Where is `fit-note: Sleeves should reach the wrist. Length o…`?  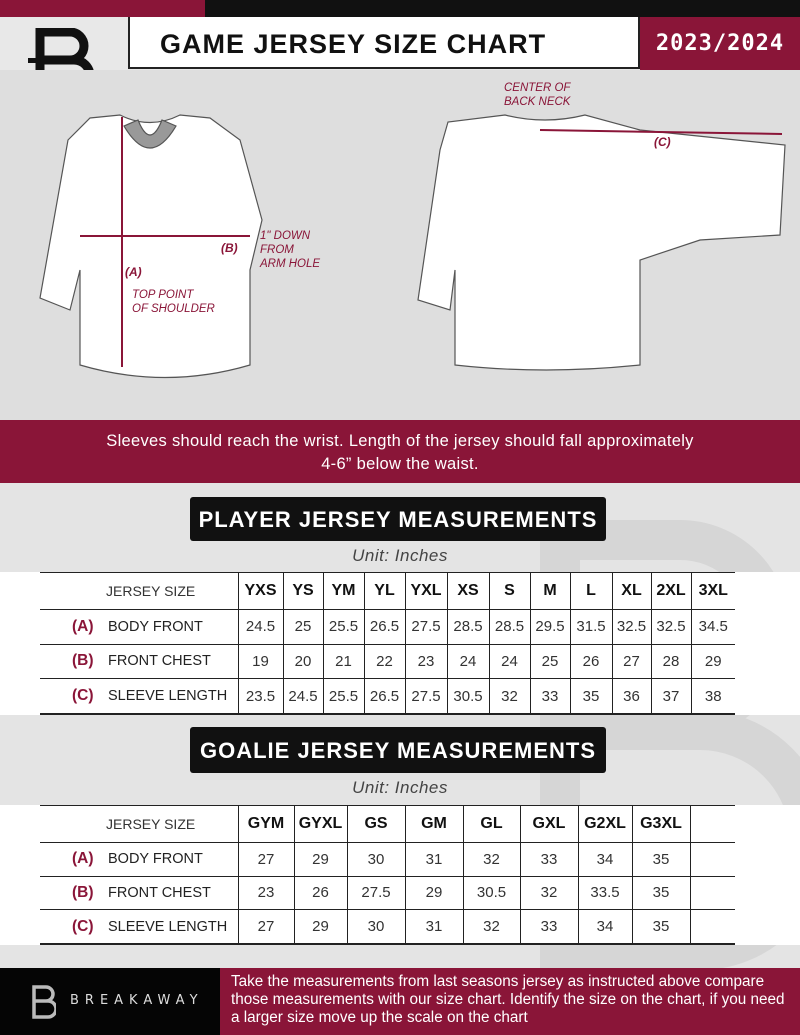
fit-note: Sleeves should reach the wrist. Length o… is located at coordinates (400, 451).